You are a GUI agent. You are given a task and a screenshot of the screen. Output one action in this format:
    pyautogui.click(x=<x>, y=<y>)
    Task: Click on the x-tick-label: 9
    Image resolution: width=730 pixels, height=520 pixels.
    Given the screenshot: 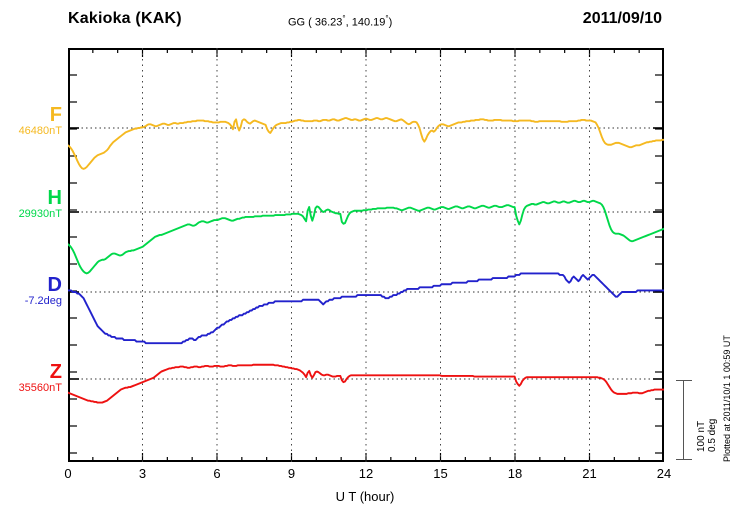 What is the action you would take?
    pyautogui.click(x=291, y=473)
    